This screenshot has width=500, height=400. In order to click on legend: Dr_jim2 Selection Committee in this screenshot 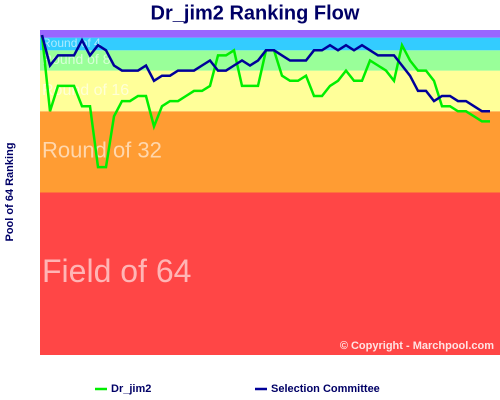, I will do `click(237, 389)`.